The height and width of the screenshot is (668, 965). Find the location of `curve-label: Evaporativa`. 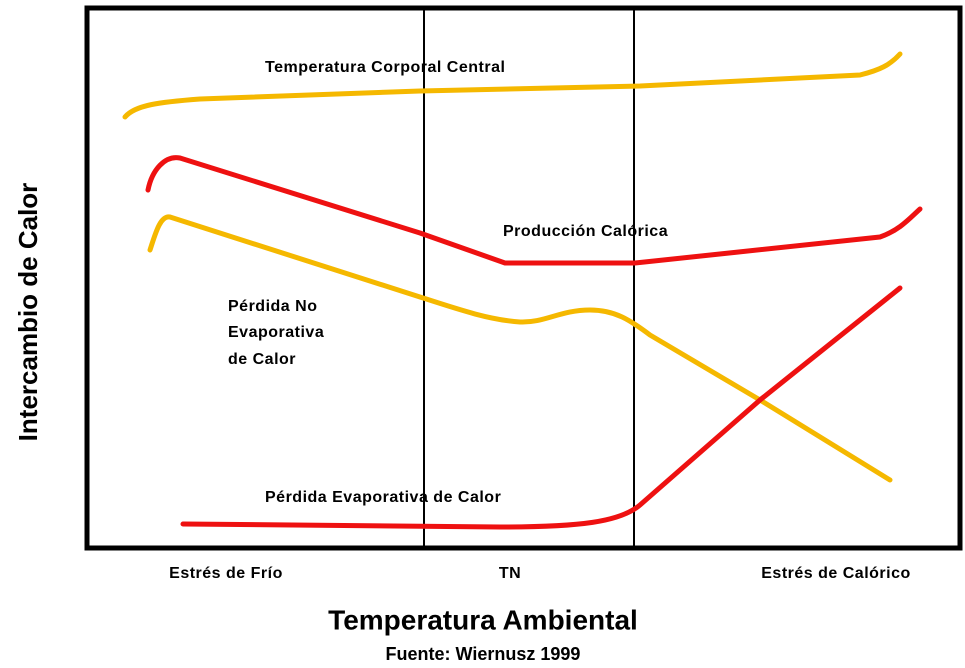

curve-label: Evaporativa is located at coordinates (276, 332).